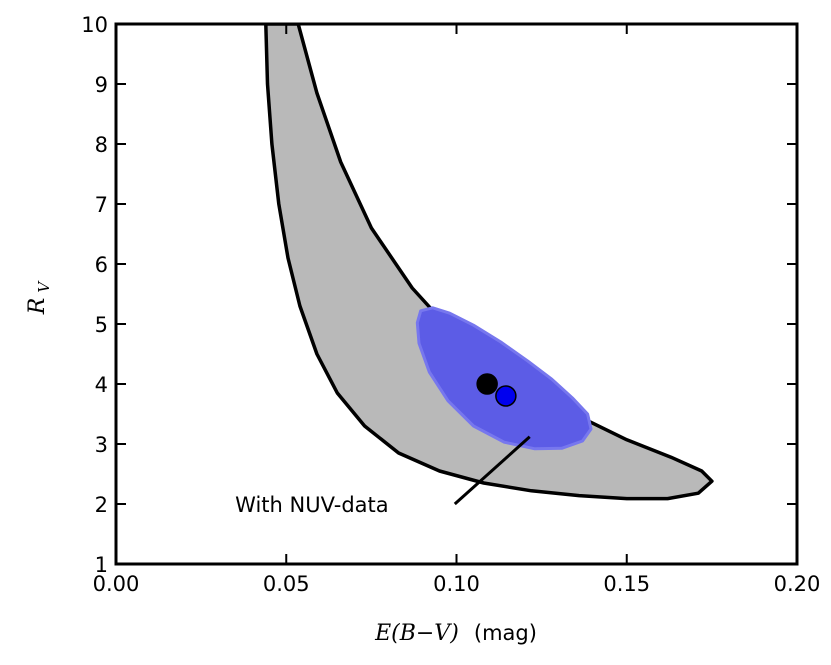 This screenshot has height=665, width=831. What do you see at coordinates (101, 205) in the screenshot?
I see `y-tick-label: 7` at bounding box center [101, 205].